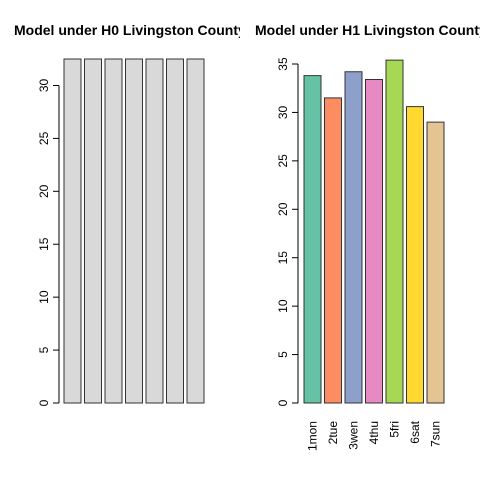  Describe the element at coordinates (44, 244) in the screenshot. I see `h0-y-tick-label: 15` at that location.